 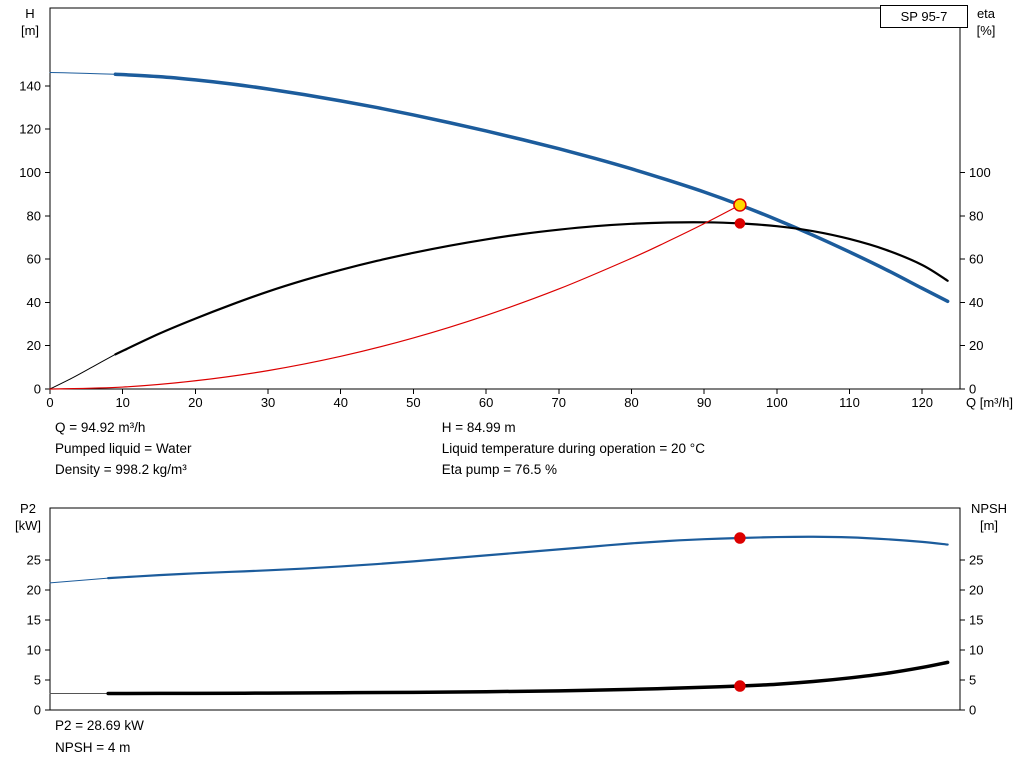 What do you see at coordinates (99, 737) in the screenshot?
I see `power-npsh-results: P2 = 28.69 kW NPSH = 4 m` at bounding box center [99, 737].